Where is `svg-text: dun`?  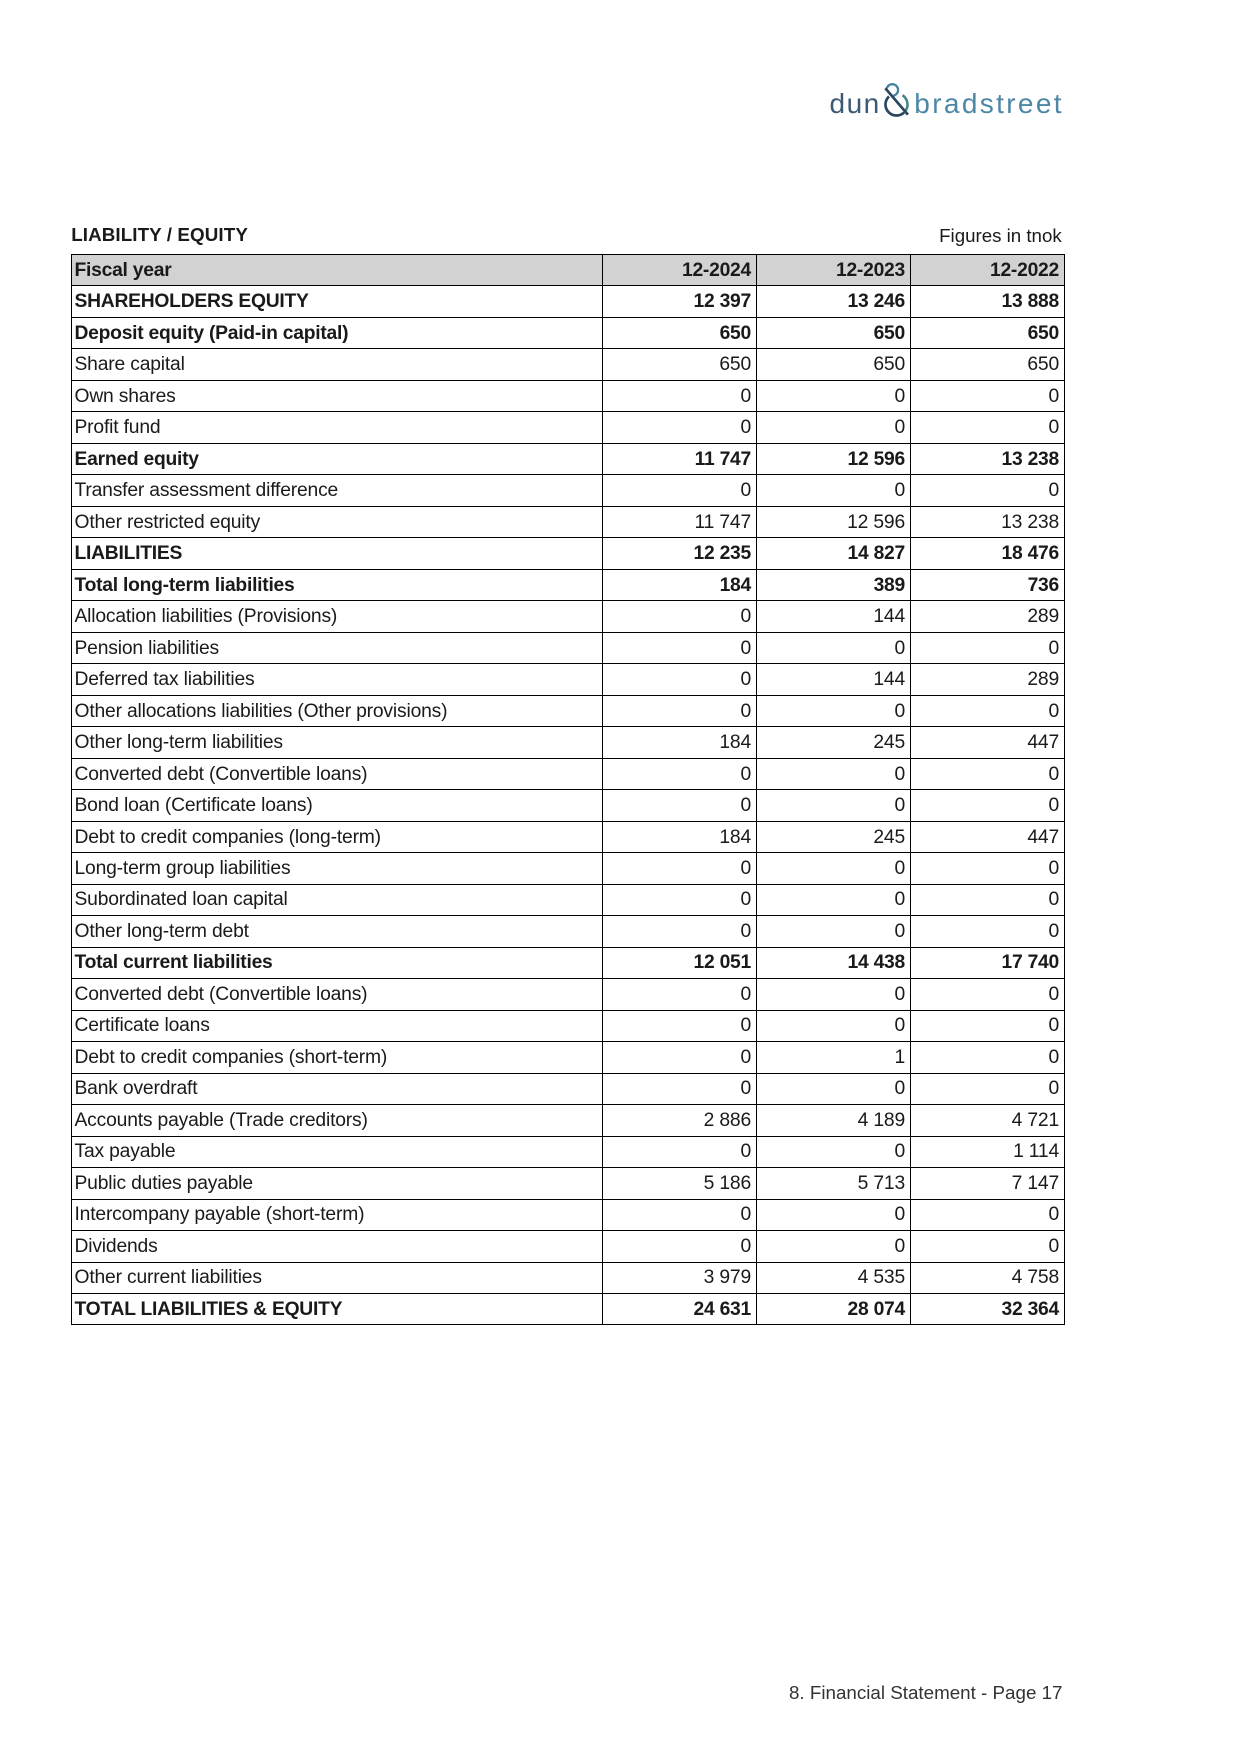
svg-text: dun is located at coordinates (855, 103).